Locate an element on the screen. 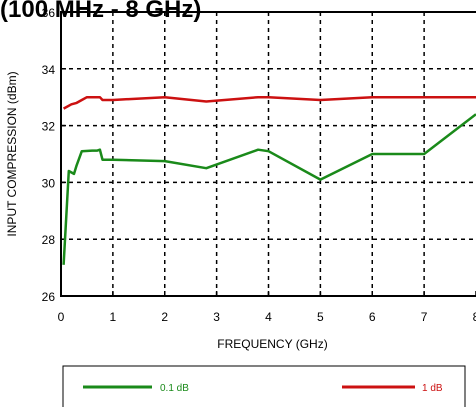  x-tick-label: 0 is located at coordinates (61, 317).